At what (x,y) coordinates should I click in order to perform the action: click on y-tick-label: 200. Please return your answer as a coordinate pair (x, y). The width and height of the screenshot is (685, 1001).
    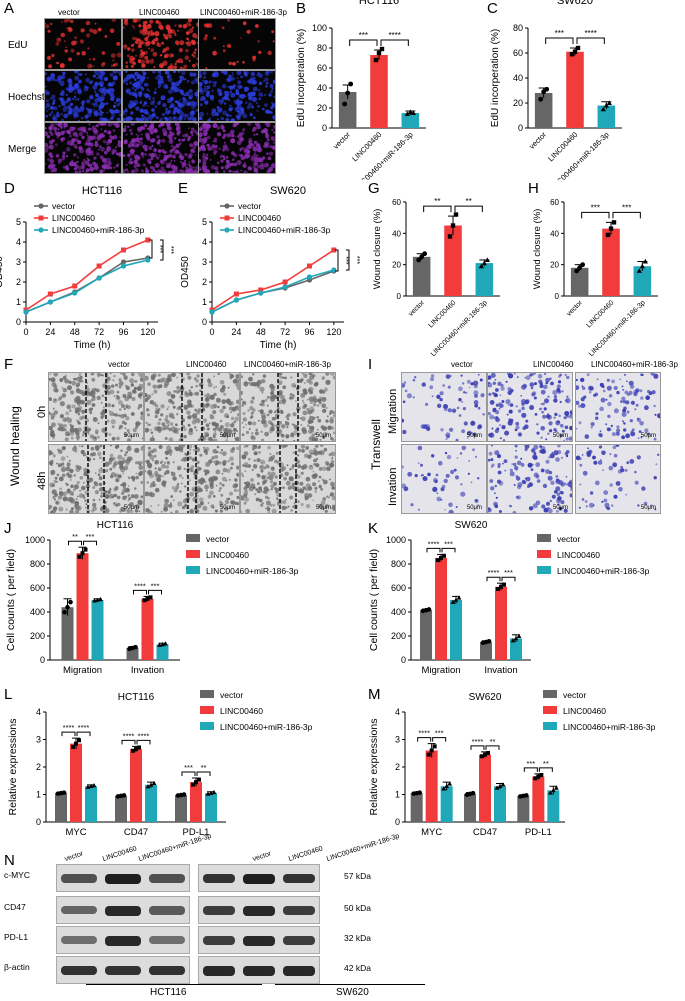
    Looking at the image, I should click on (398, 636).